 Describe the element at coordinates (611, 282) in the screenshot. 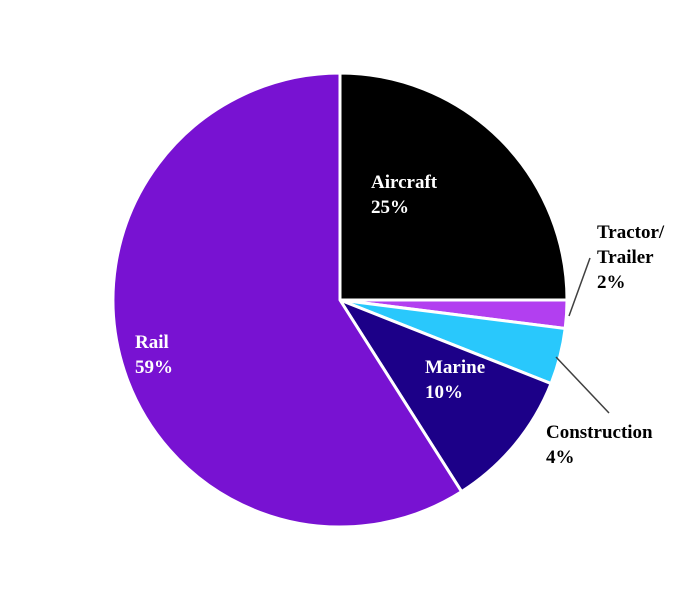

I see `data-label-value: 2%` at that location.